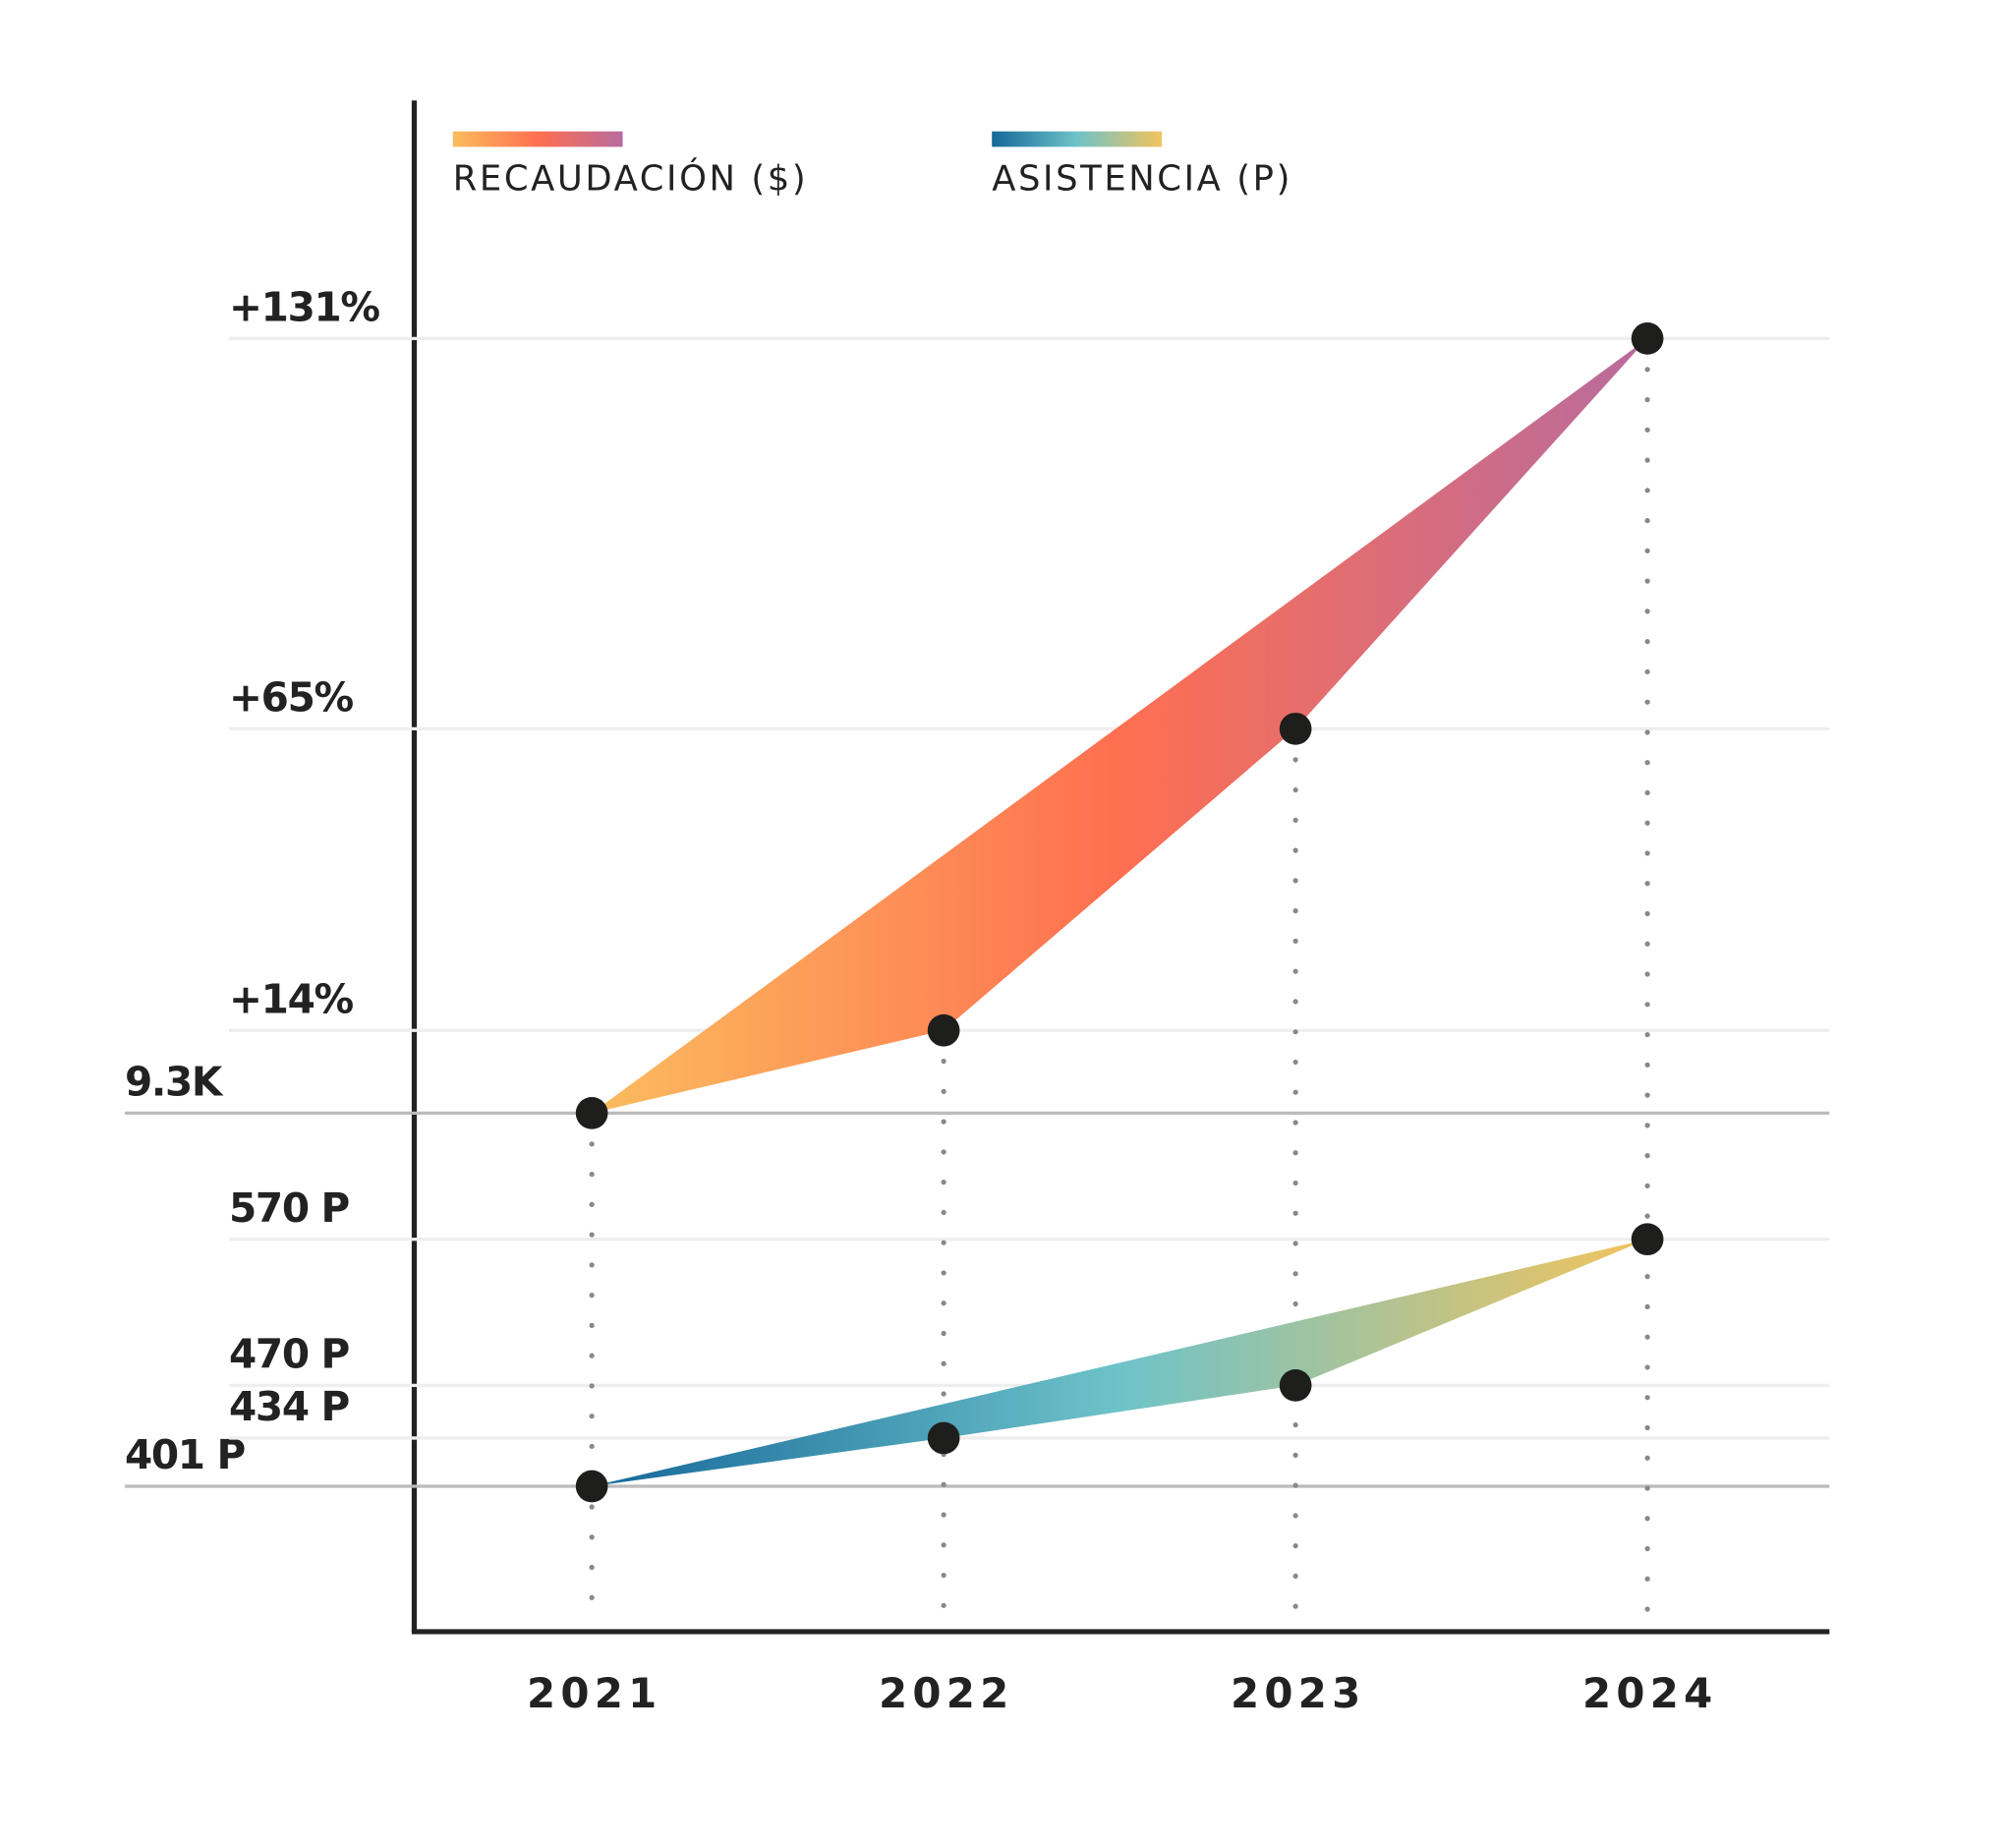 Image resolution: width=2007 pixels, height=1848 pixels. I want to click on y-tick-label: 9.3K, so click(174, 1082).